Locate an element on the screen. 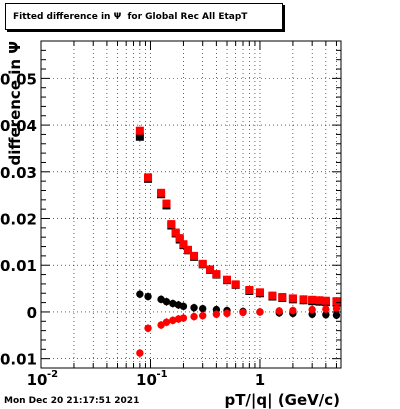  x-tick-exponent: -1 is located at coordinates (161, 374).